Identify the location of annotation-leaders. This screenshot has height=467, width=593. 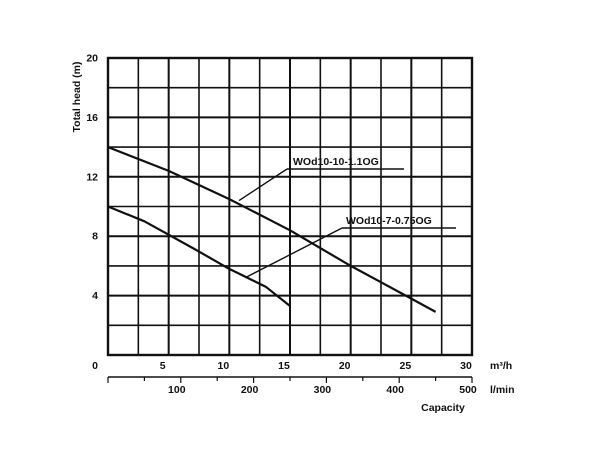
(347, 223).